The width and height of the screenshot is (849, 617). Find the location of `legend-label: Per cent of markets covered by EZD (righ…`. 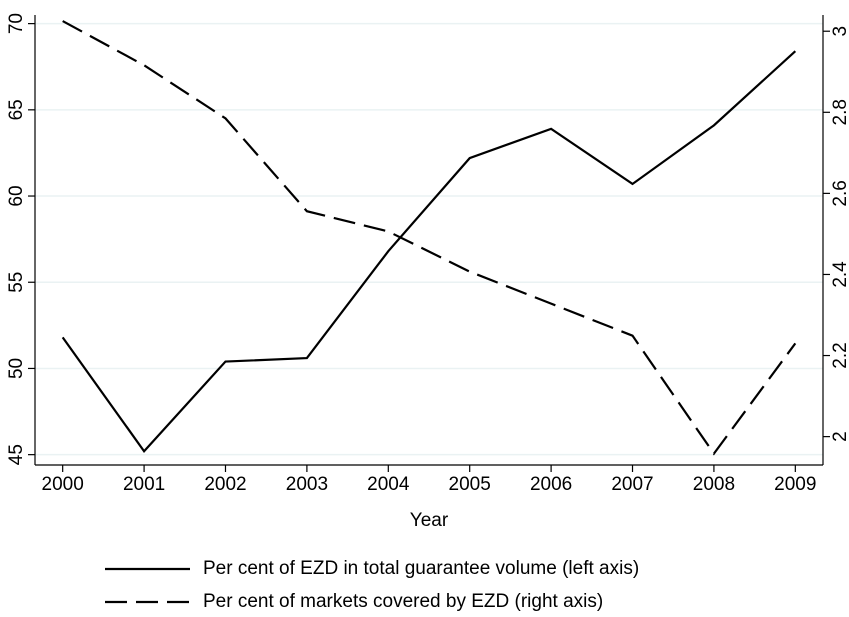

legend-label: Per cent of markets covered by EZD (righ… is located at coordinates (403, 601).